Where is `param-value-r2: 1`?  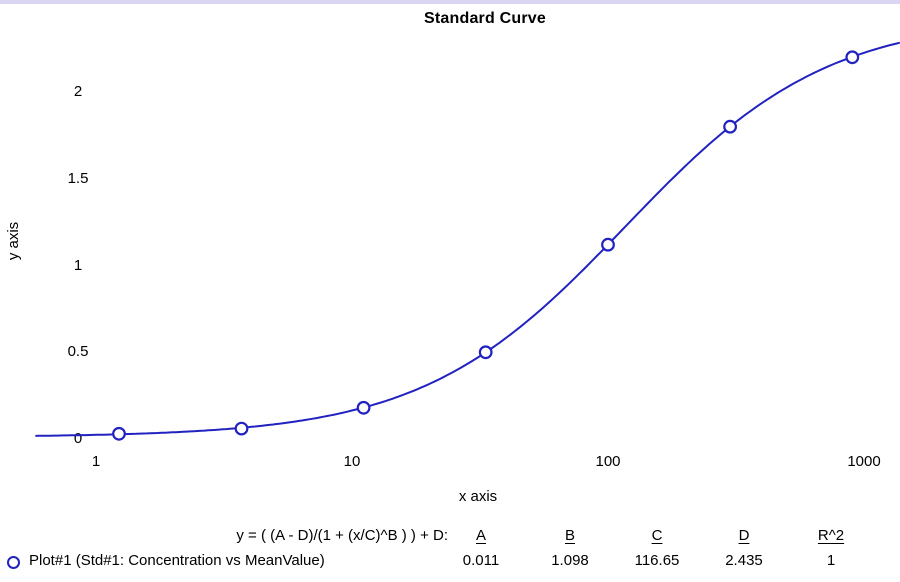 param-value-r2: 1 is located at coordinates (831, 560).